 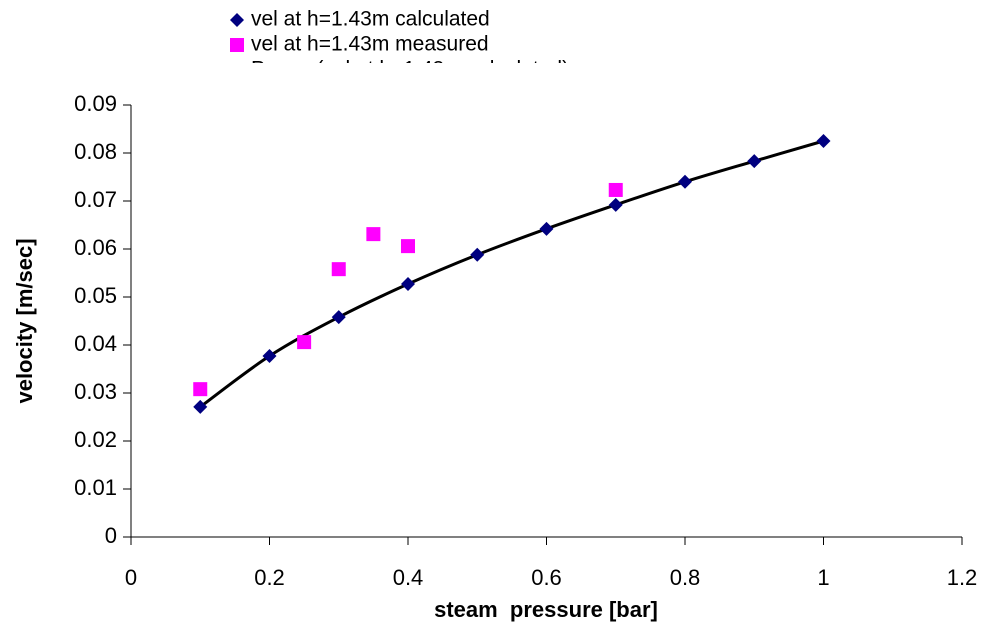 What do you see at coordinates (95, 391) in the screenshot?
I see `y-tick-label: 0.03` at bounding box center [95, 391].